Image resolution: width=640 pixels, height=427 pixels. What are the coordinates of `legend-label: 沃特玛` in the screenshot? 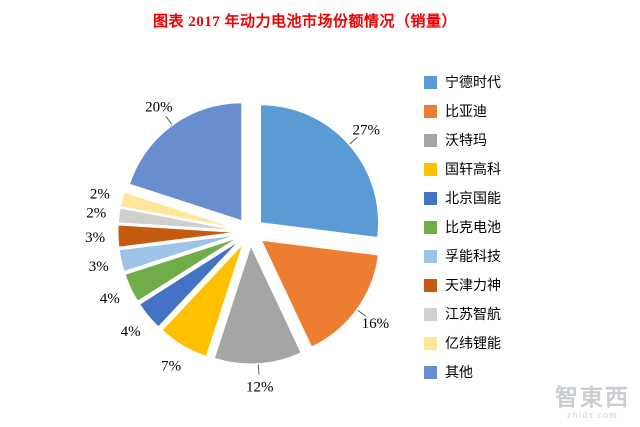 It's located at (466, 141).